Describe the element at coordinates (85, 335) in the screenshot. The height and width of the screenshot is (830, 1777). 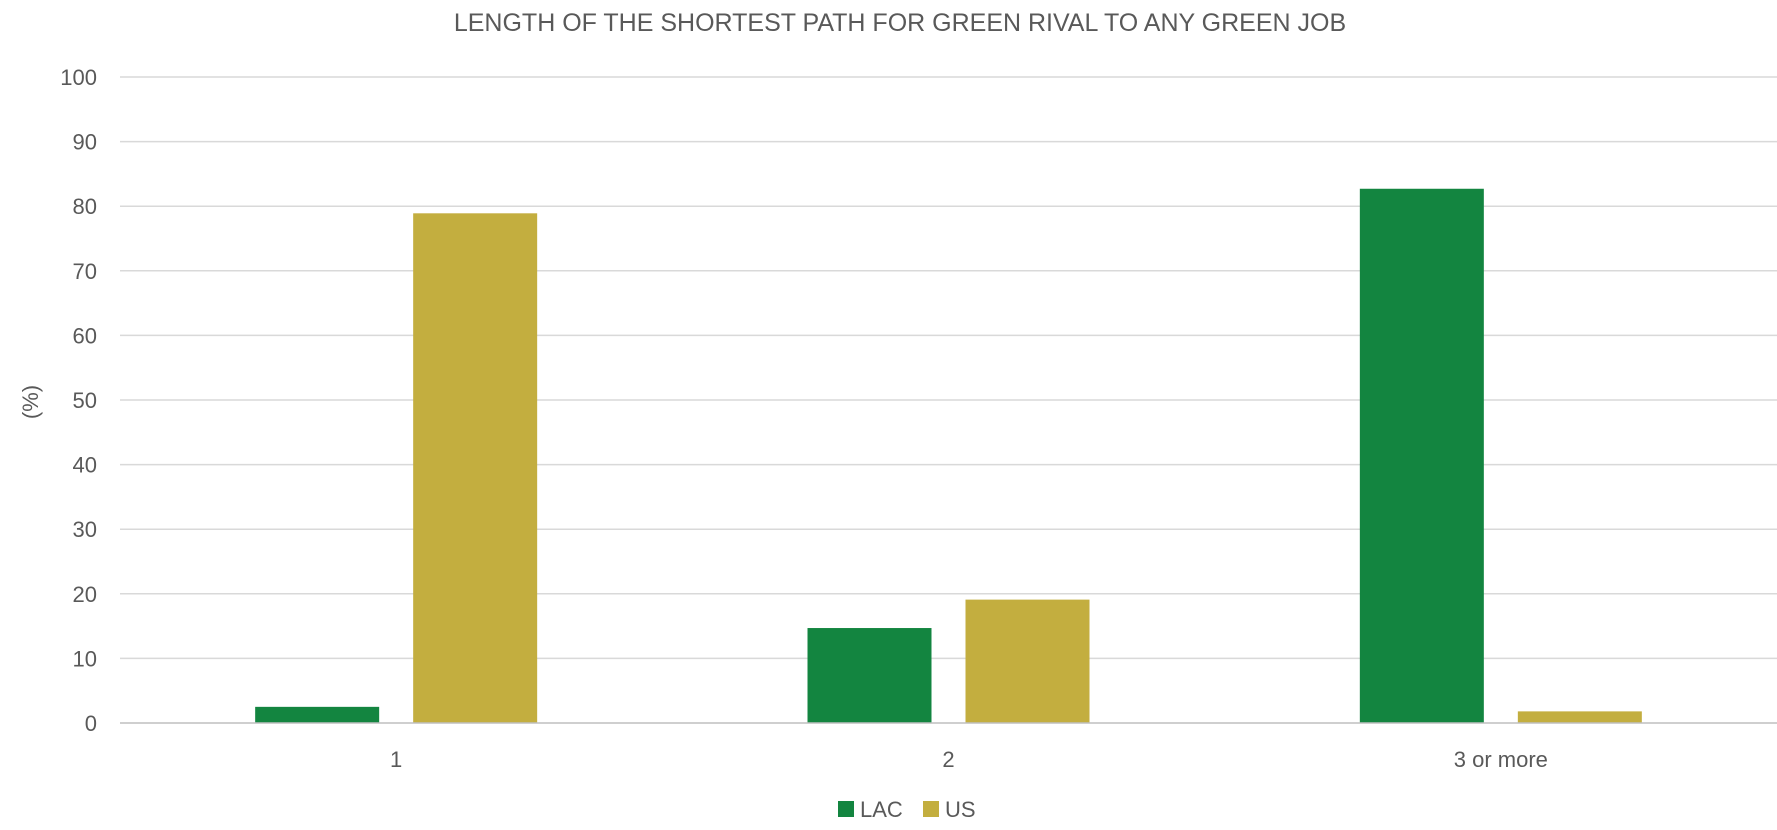
I see `y-tick-label: 60` at that location.